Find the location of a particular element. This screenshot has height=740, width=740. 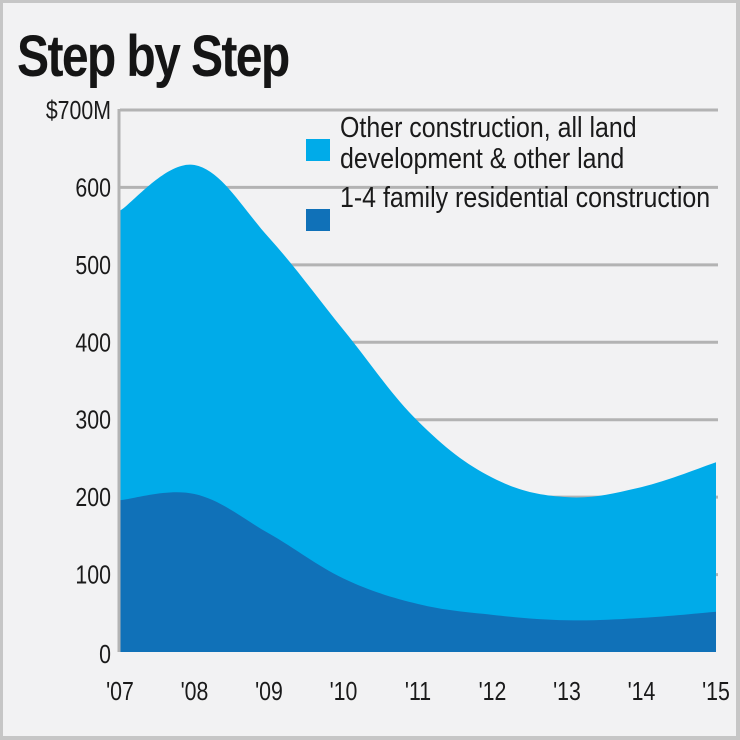

y-tick-label: 600 is located at coordinates (93, 188).